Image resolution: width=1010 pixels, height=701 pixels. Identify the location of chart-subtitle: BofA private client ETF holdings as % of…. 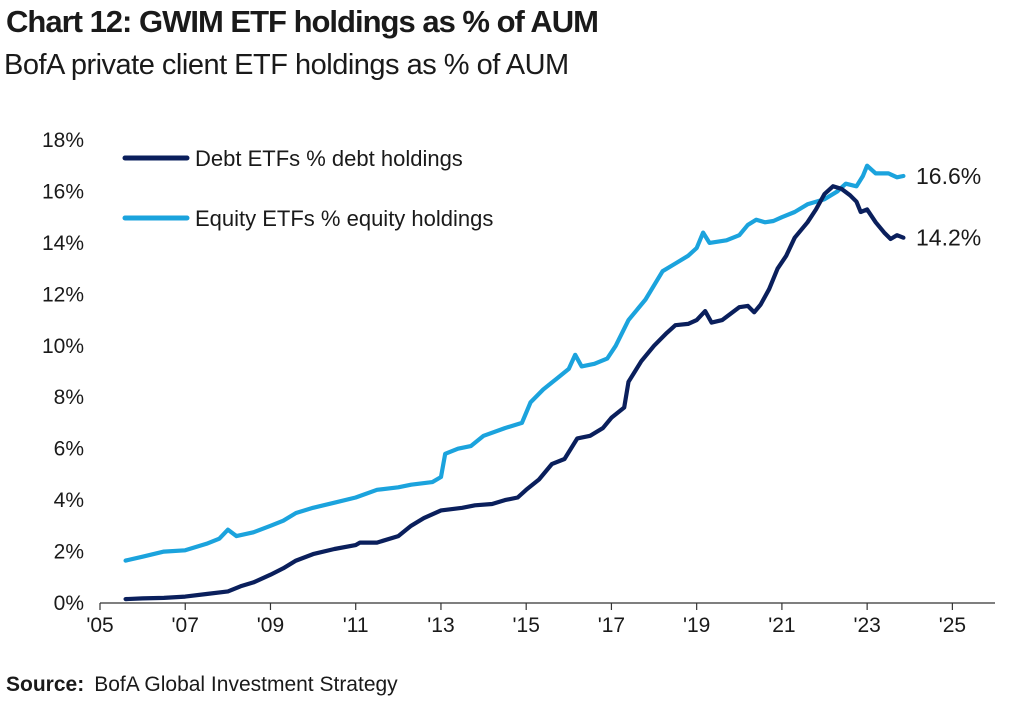
(286, 65).